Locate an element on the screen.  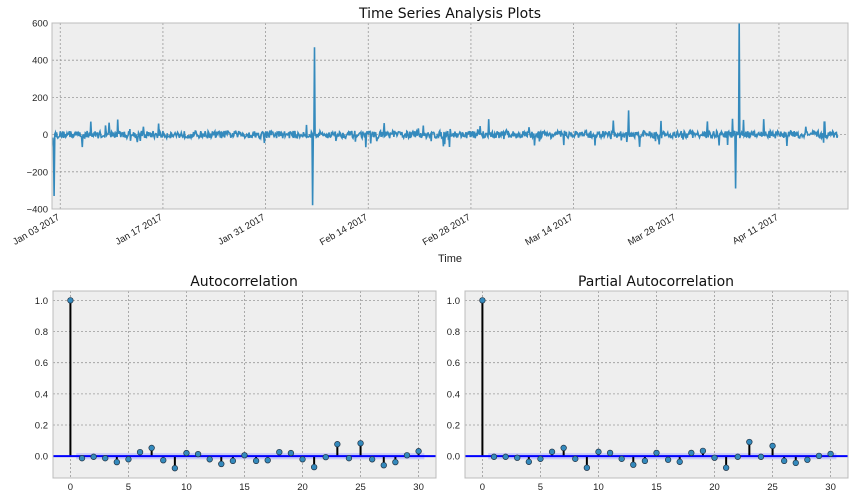
x-tick-label: Apr 11 2017 is located at coordinates (756, 229).